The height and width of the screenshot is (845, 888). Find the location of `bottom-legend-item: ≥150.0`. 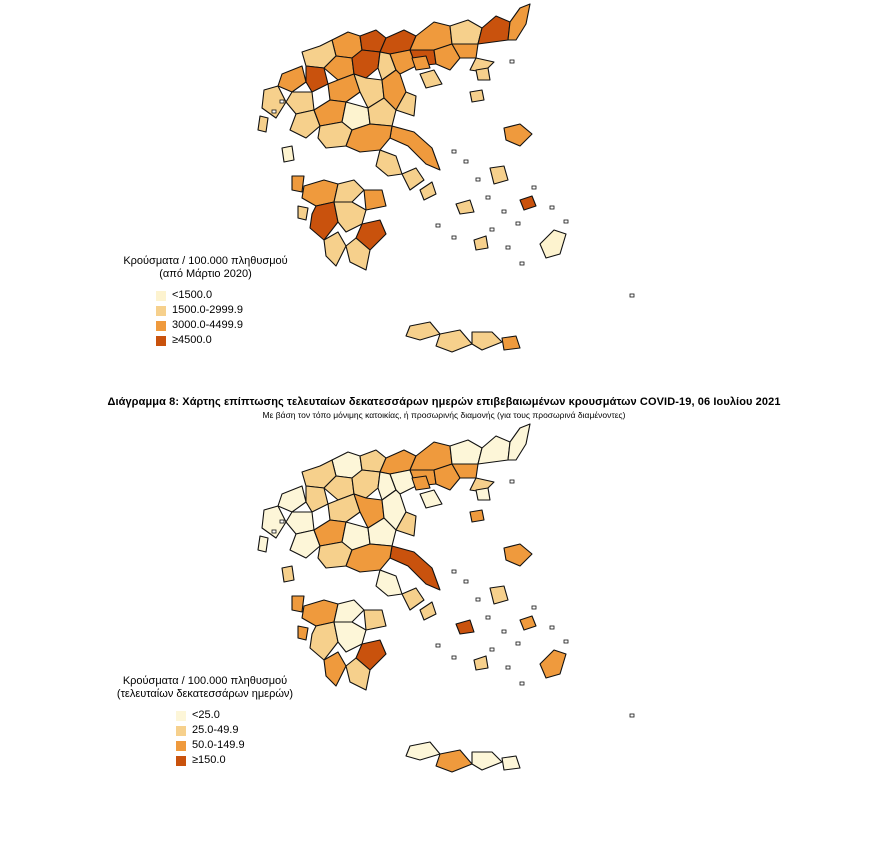

bottom-legend-item: ≥150.0 is located at coordinates (238, 760).